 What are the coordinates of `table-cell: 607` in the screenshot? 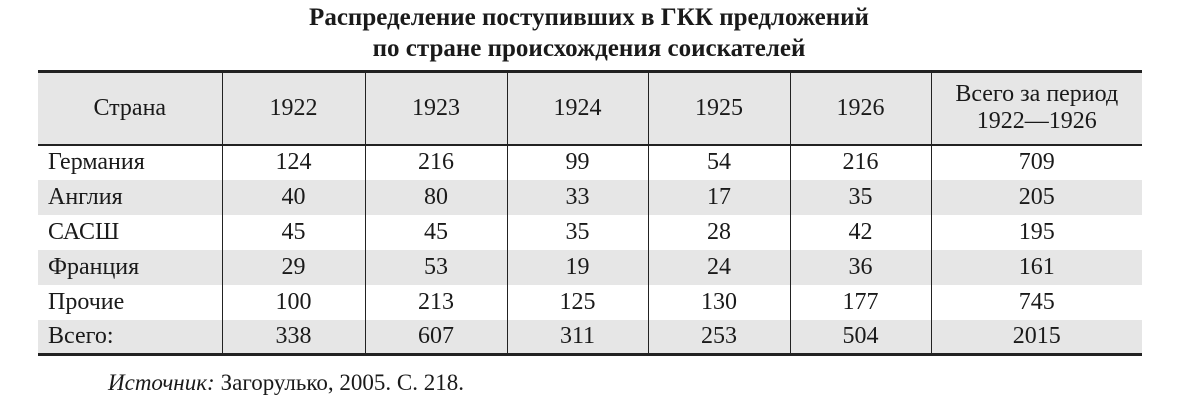 It's located at (435, 337).